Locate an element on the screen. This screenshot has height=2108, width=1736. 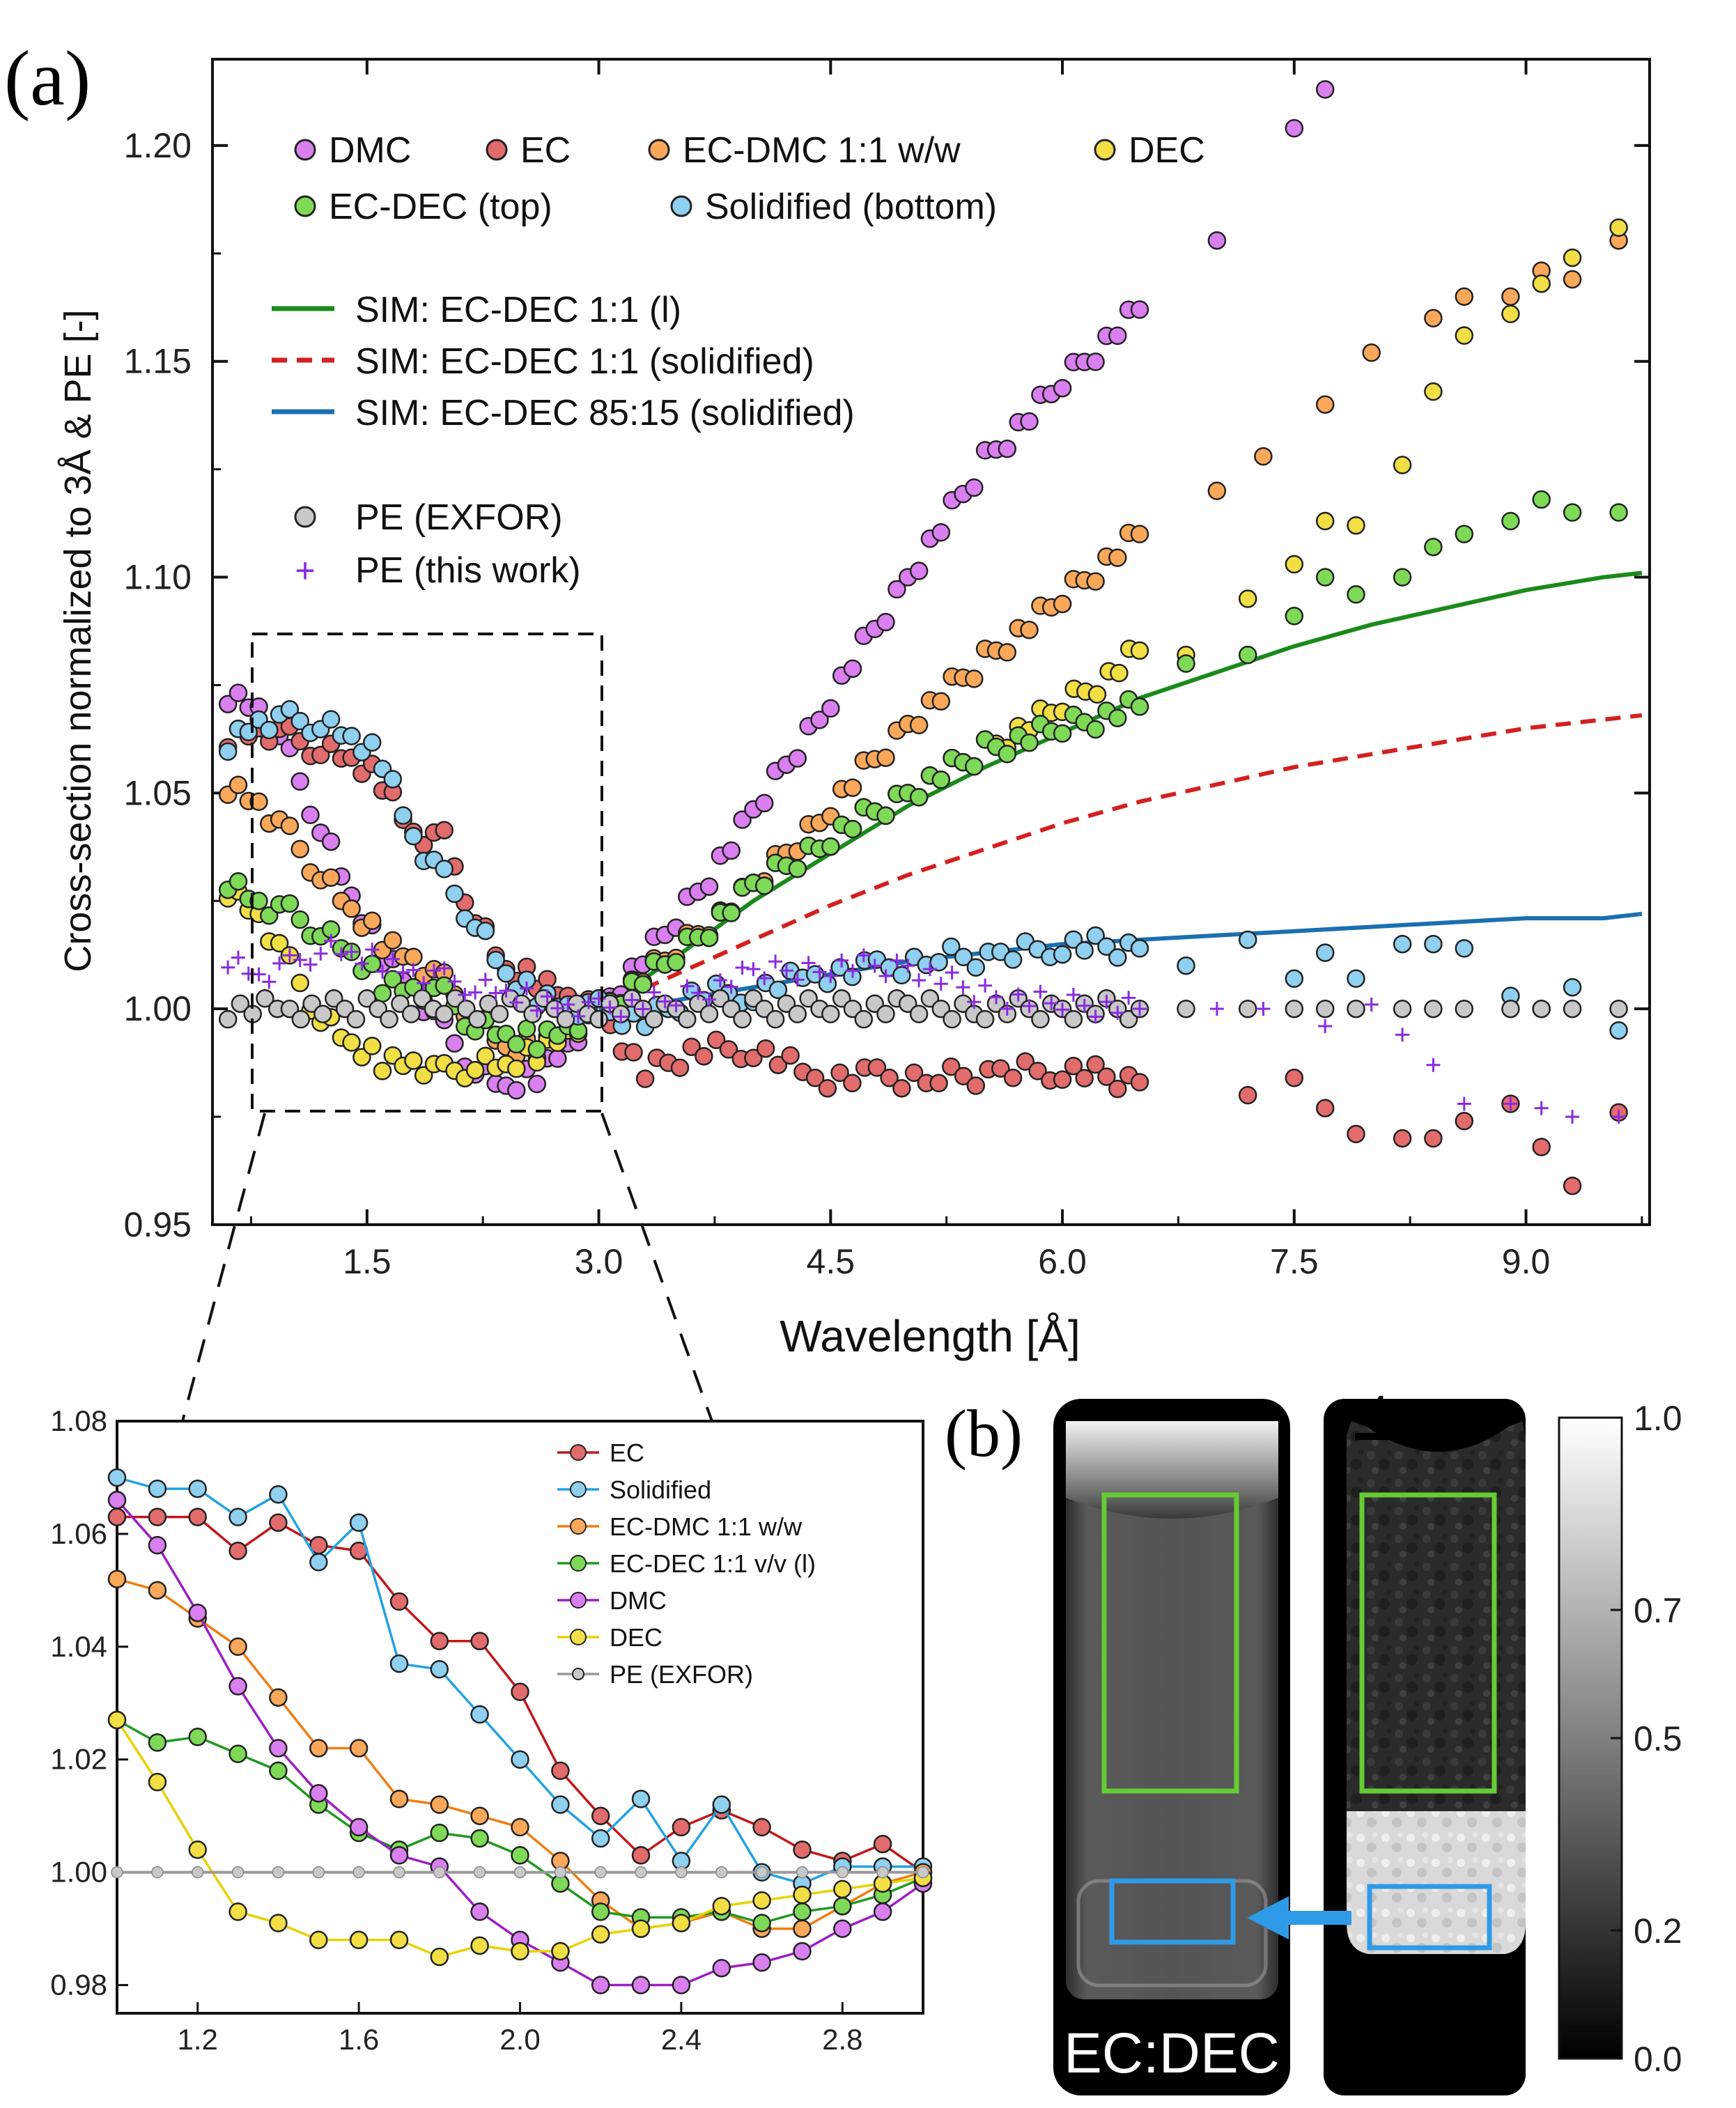
inset-ytick-label: 0.98 is located at coordinates (78, 1985).